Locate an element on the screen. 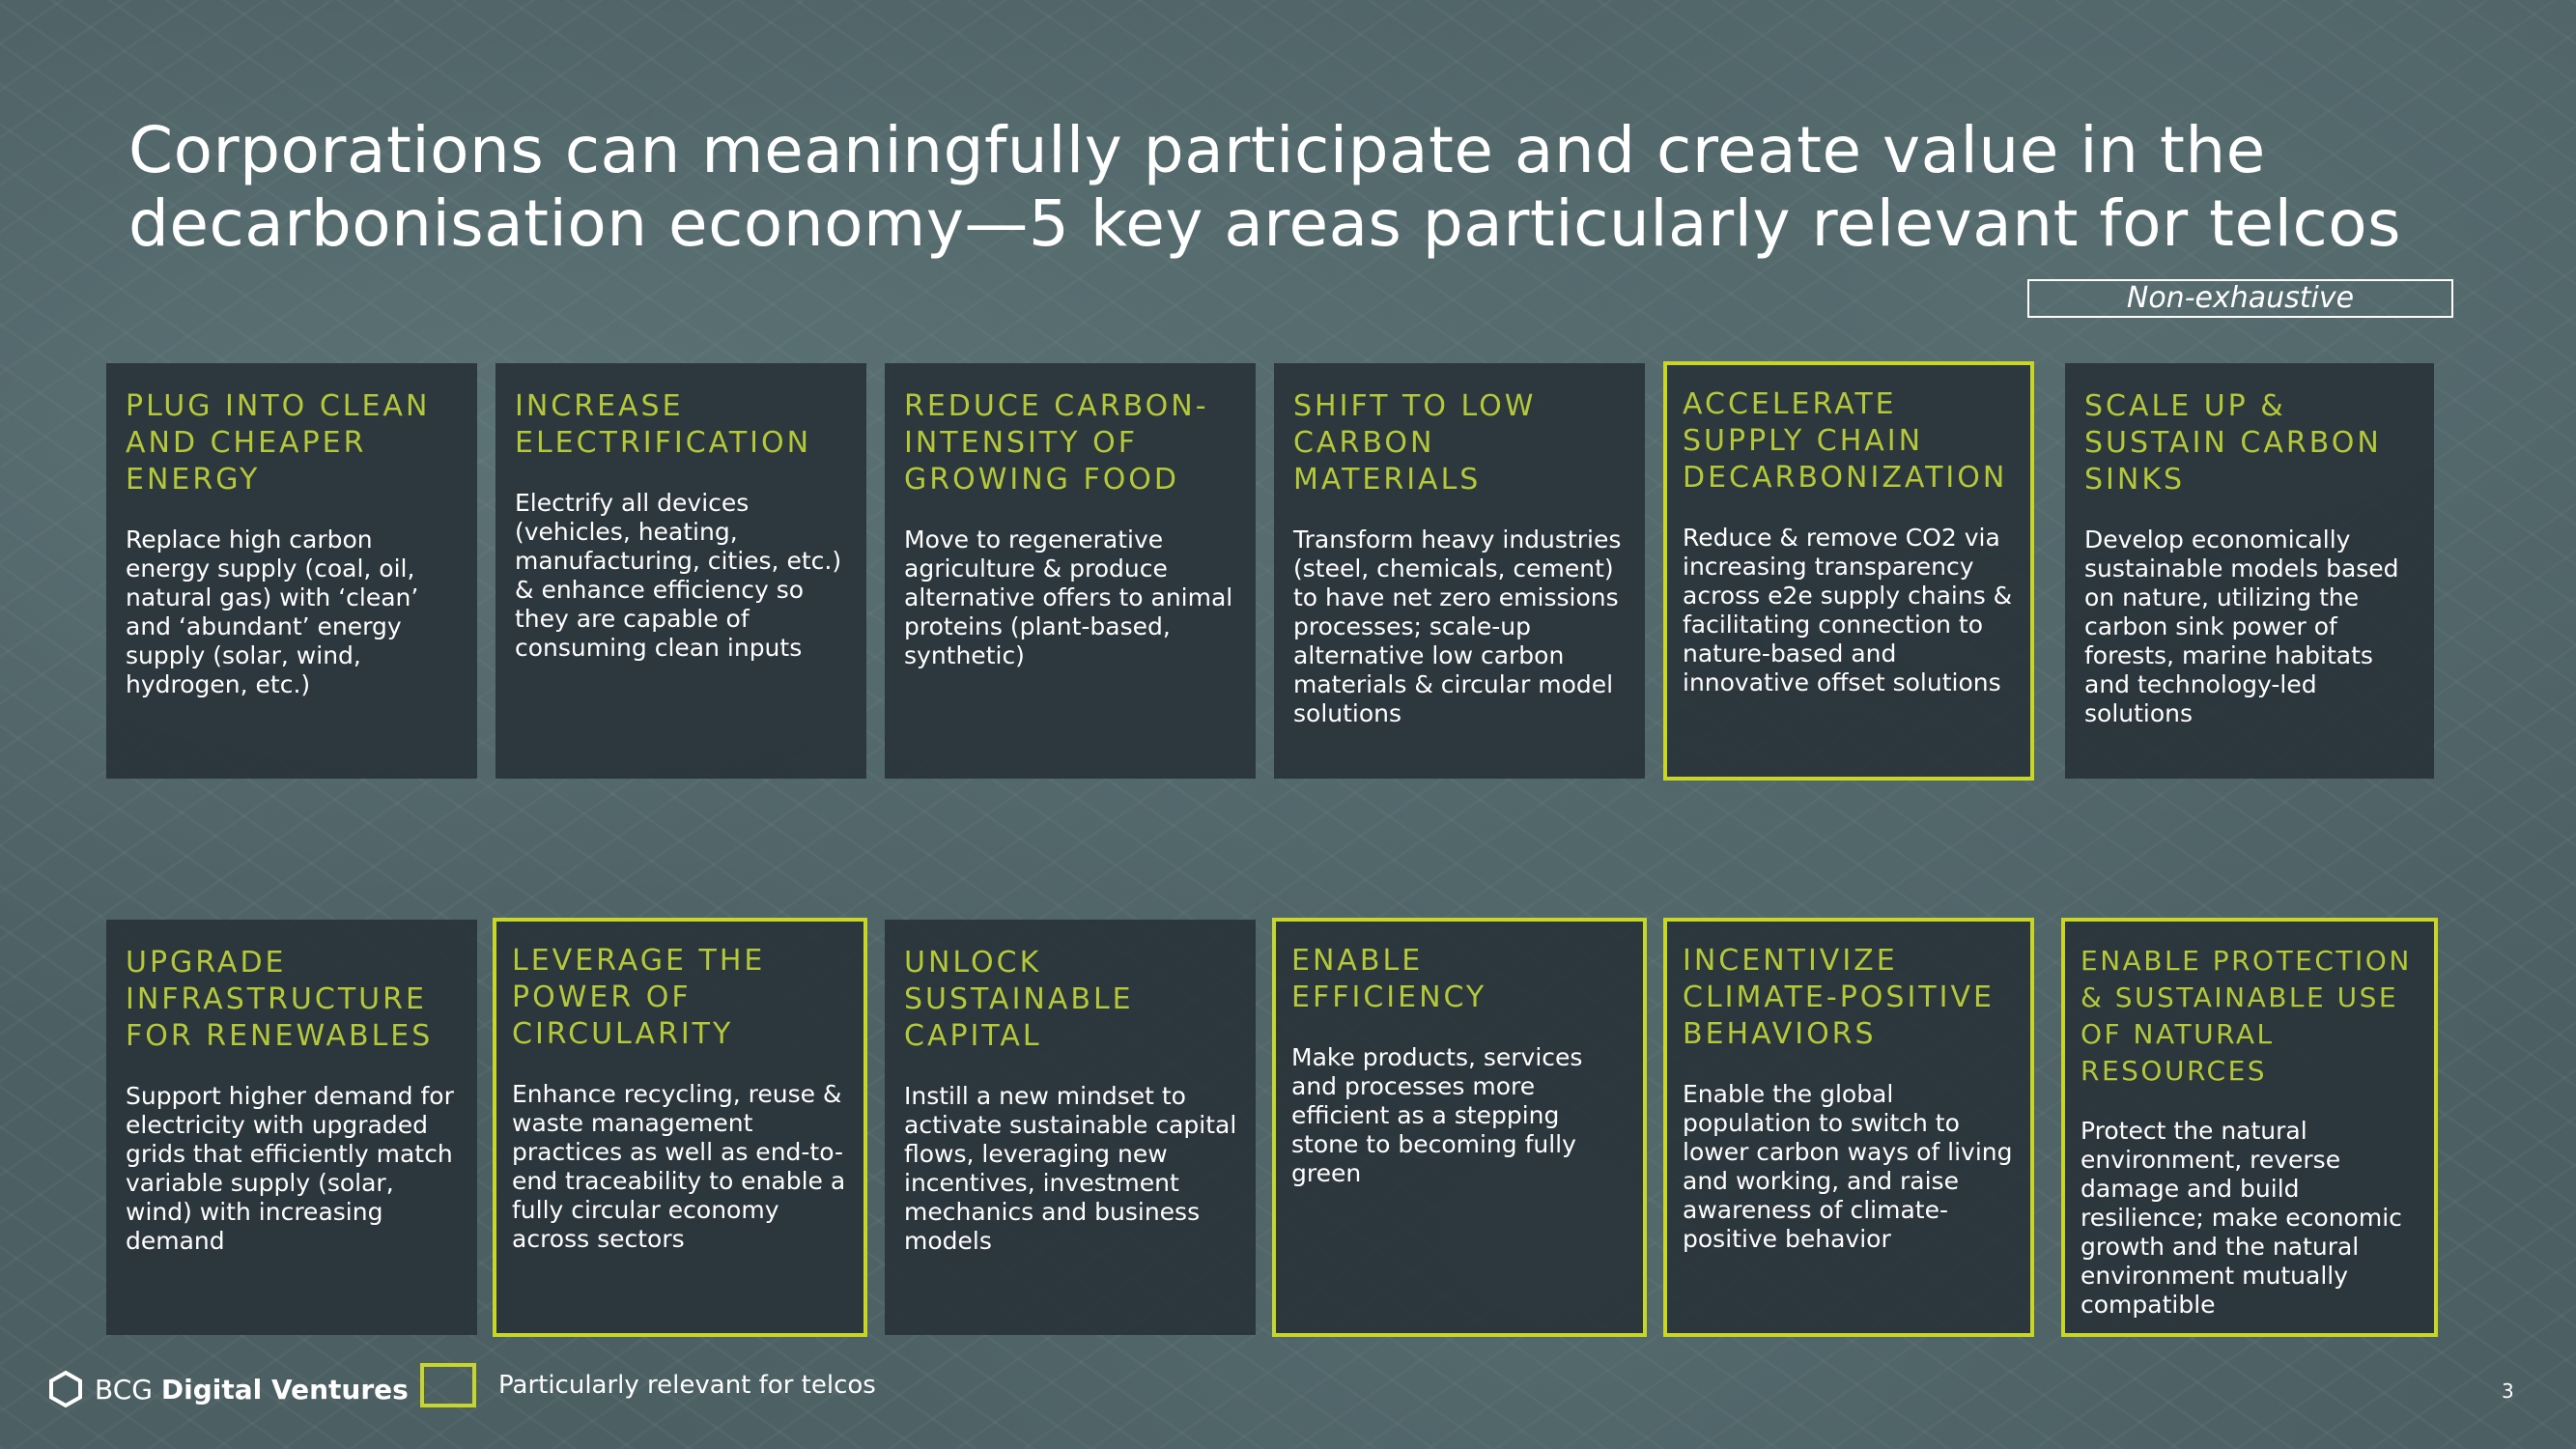  card-title: REDUCE CARBON-INTENSITY OF GROWING FOOD is located at coordinates (1056, 443).